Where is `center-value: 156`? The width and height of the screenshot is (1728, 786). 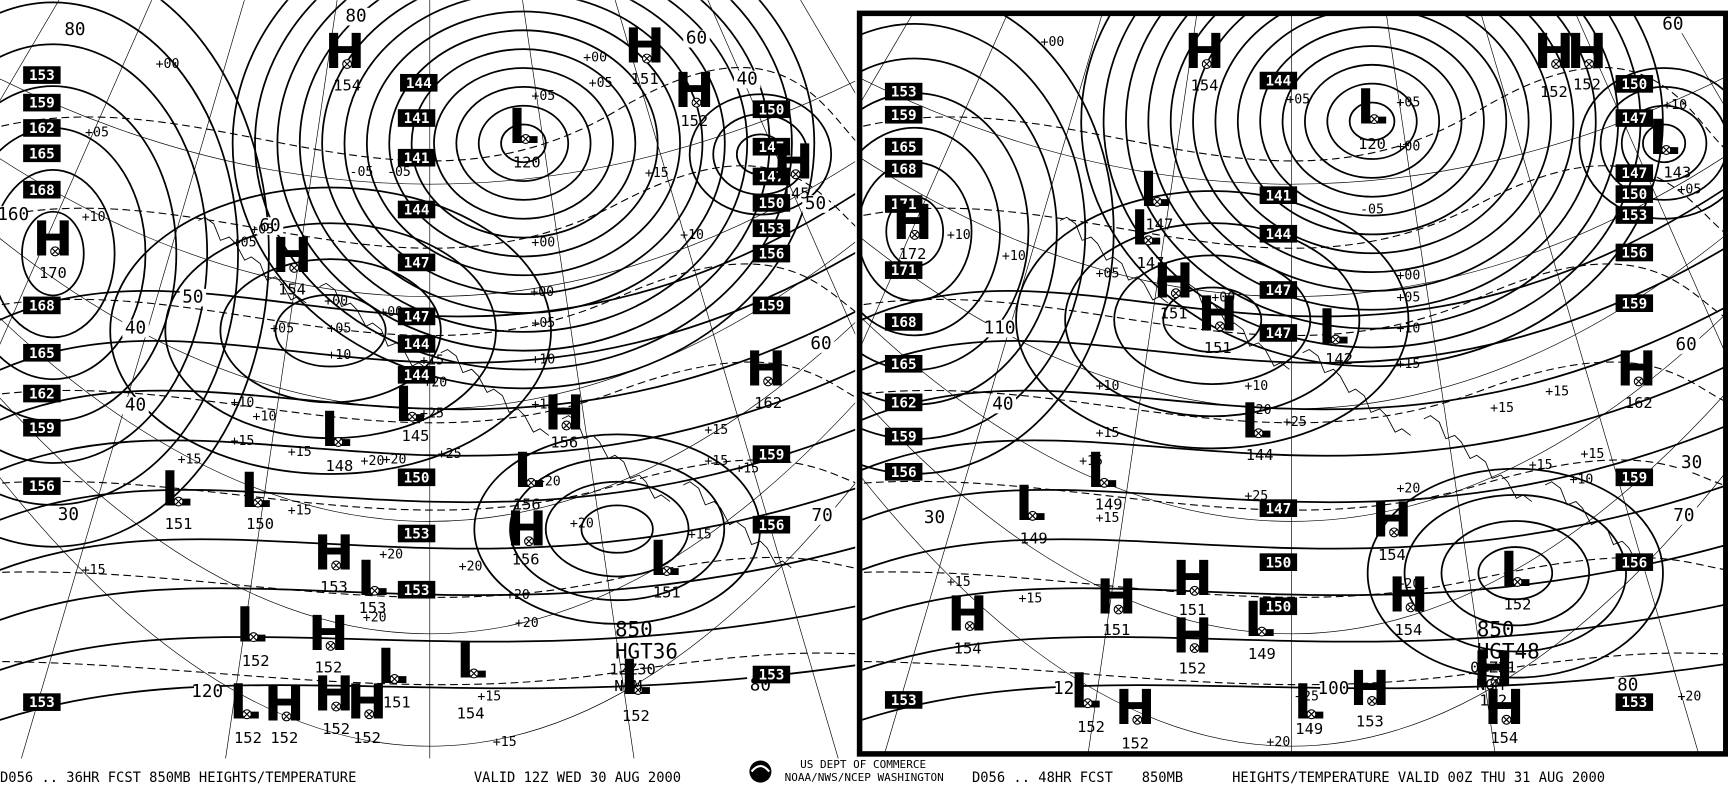 center-value: 156 is located at coordinates (526, 559).